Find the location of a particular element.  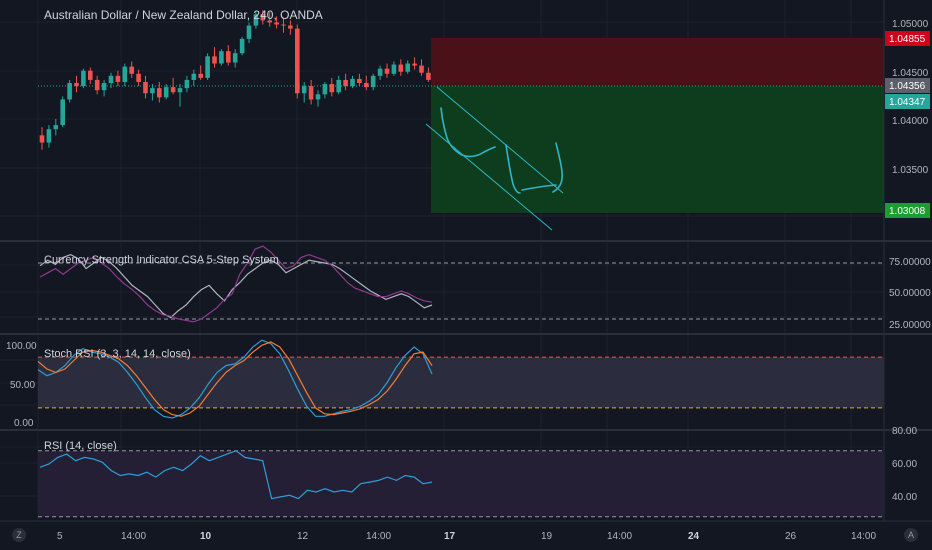

drawing-trend-channel is located at coordinates (494, 158).